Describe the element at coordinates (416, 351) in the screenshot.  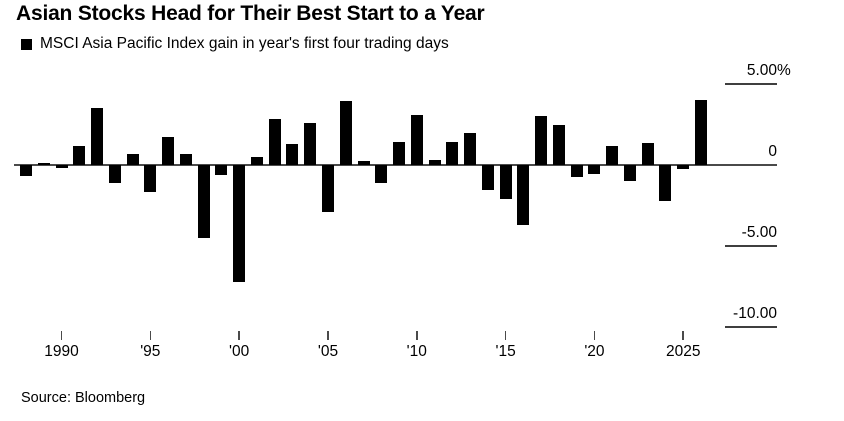
I see `x-axis-label: '10` at that location.